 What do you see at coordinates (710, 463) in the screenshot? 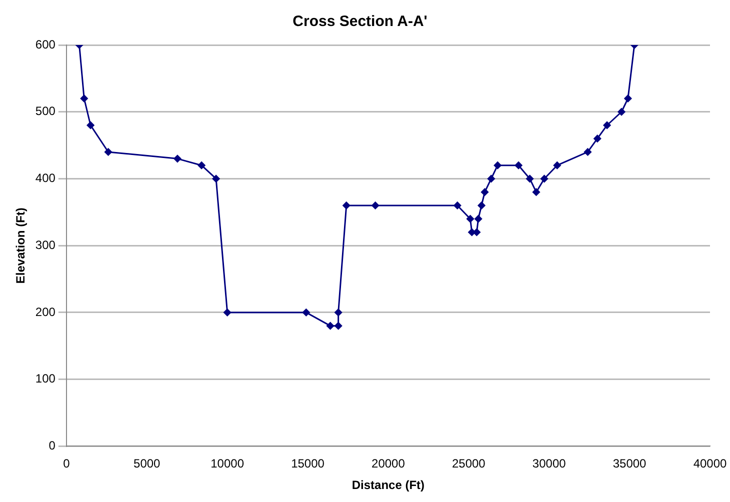
I see `x-tick-label: 40000` at bounding box center [710, 463].